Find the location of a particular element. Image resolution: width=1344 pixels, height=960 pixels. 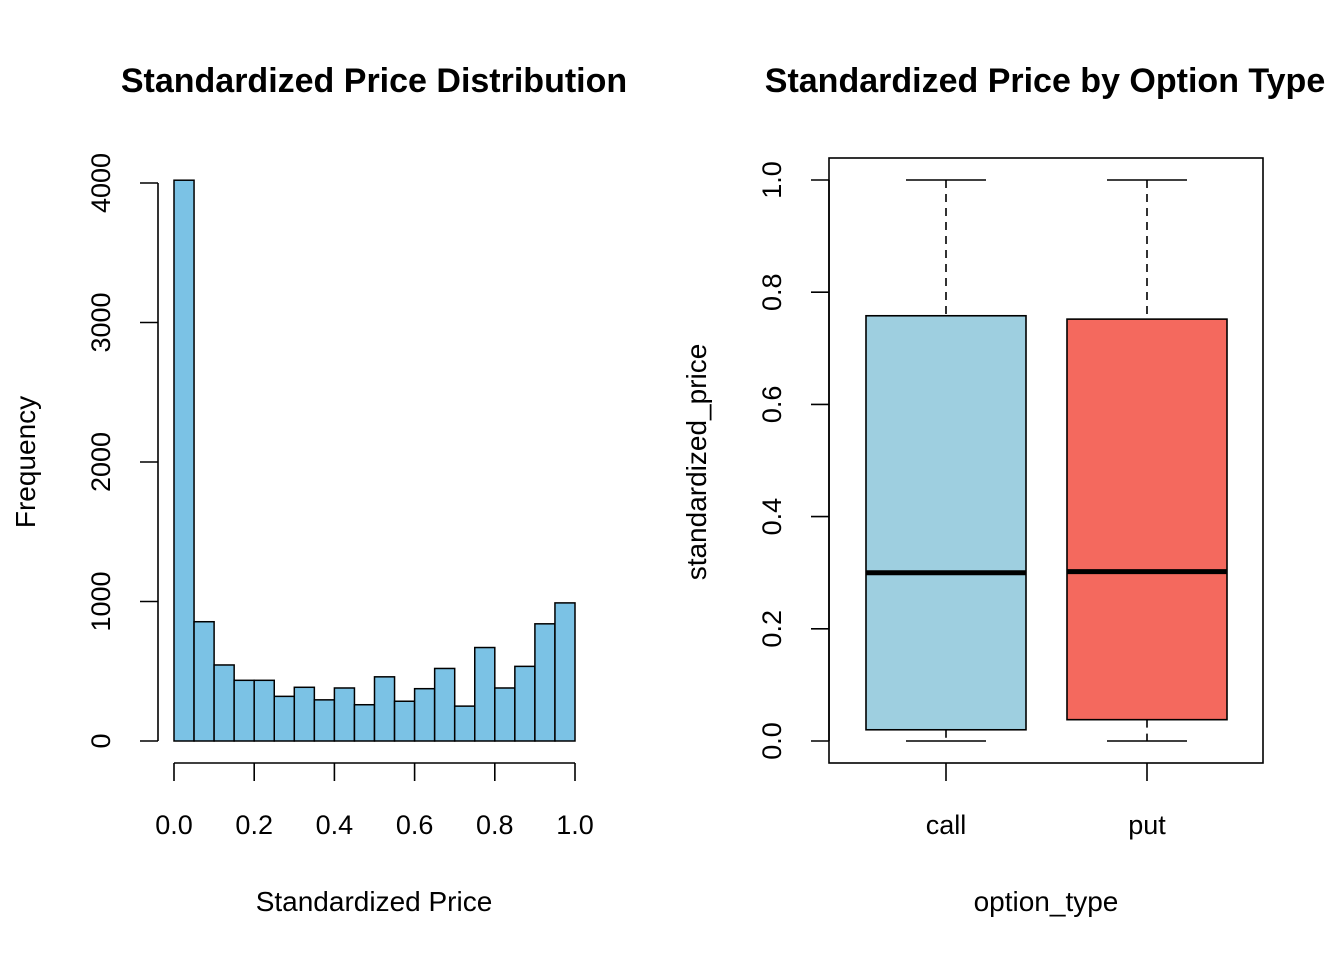

boxplot-x-tick-label: call is located at coordinates (946, 825).